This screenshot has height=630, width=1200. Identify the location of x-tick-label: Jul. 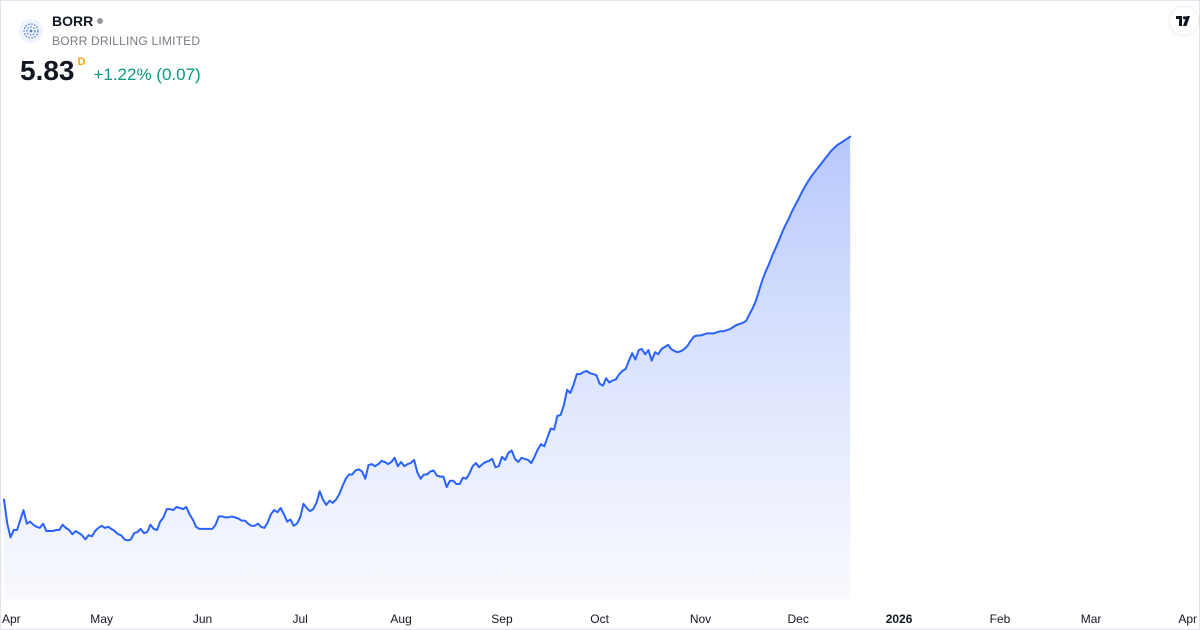
(300, 619).